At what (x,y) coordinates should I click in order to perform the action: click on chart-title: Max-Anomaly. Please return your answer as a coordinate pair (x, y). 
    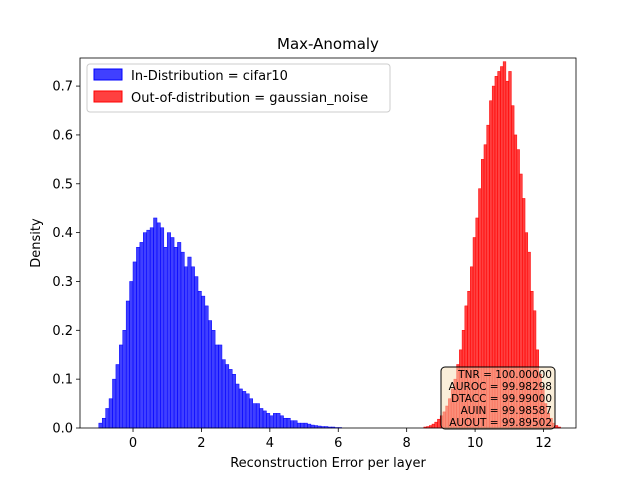
    Looking at the image, I should click on (328, 44).